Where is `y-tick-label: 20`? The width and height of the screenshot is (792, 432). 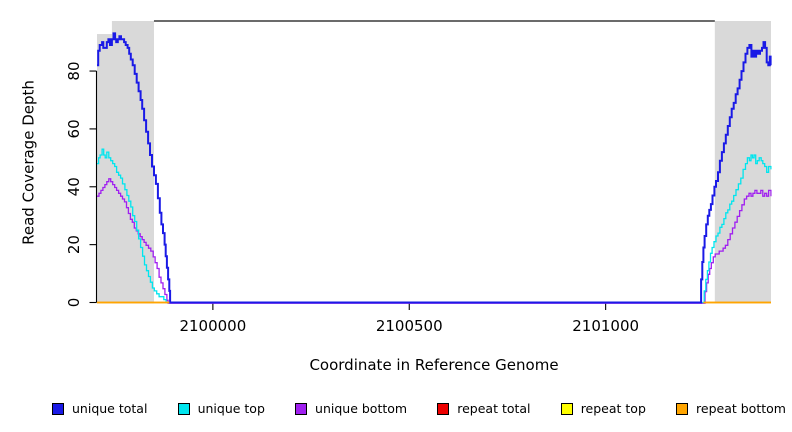 y-tick-label: 20 is located at coordinates (74, 244).